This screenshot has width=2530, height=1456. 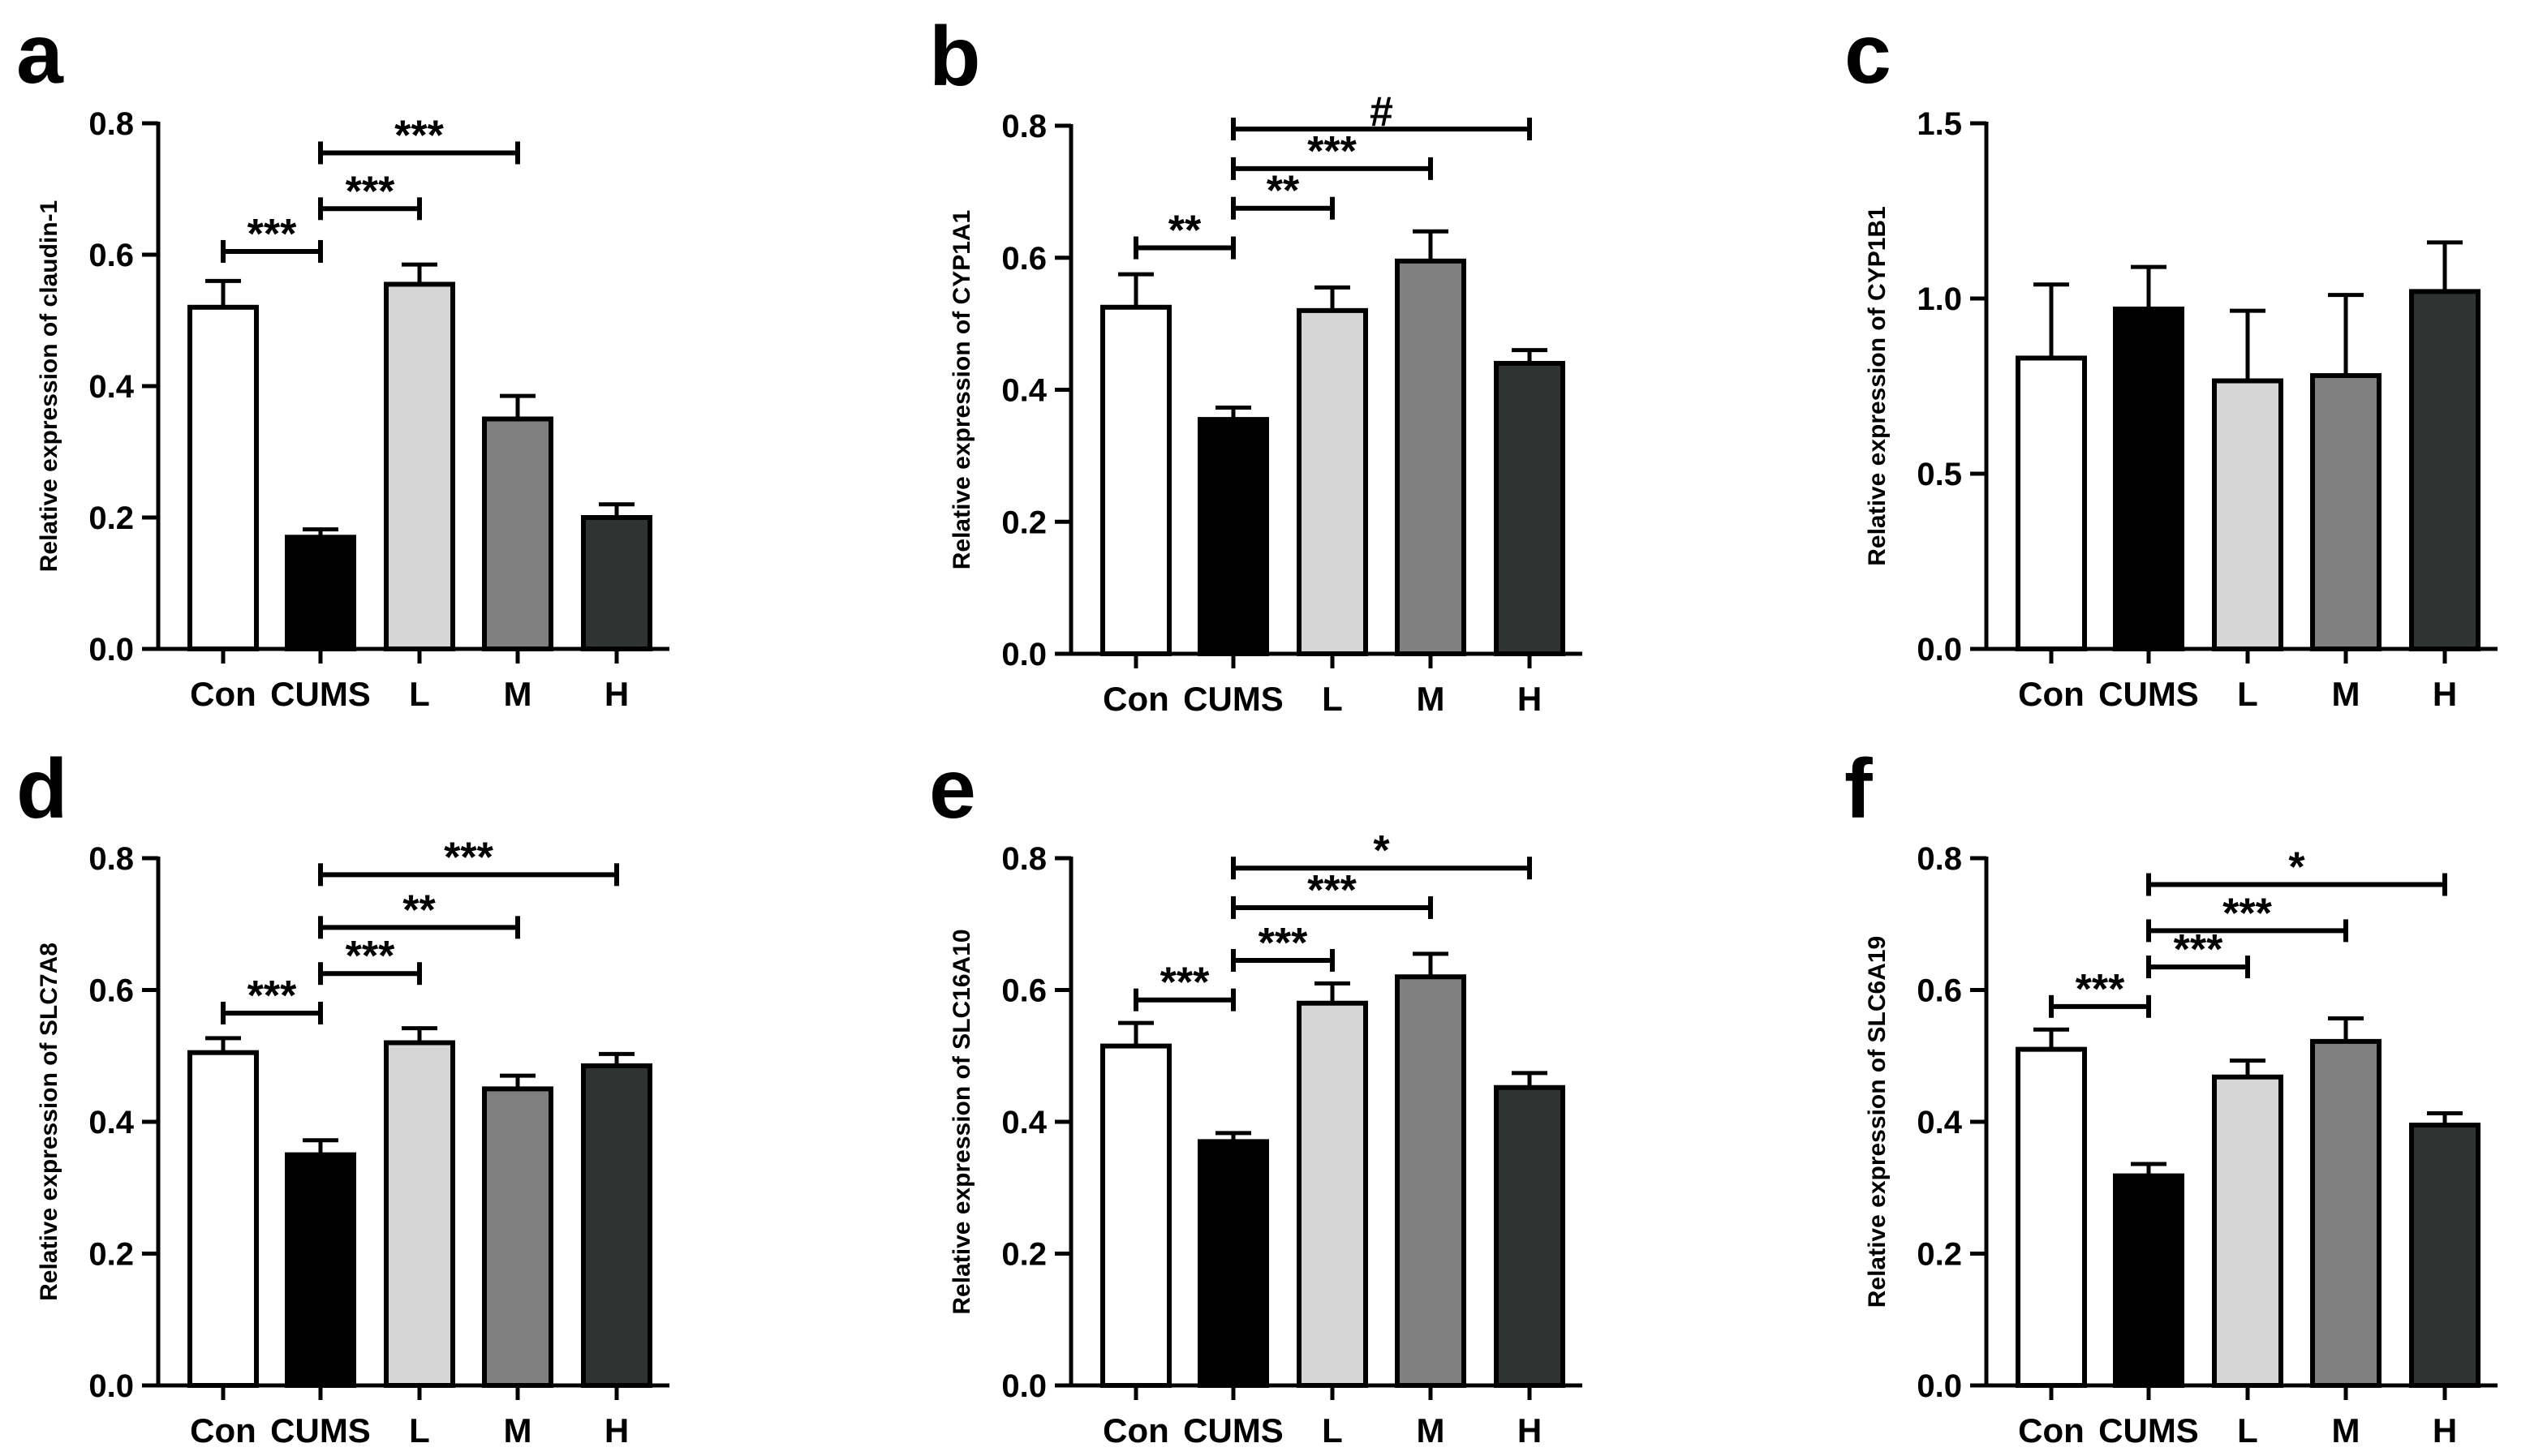 I want to click on y-axis-title: Relative expression of claudin-1, so click(x=49, y=386).